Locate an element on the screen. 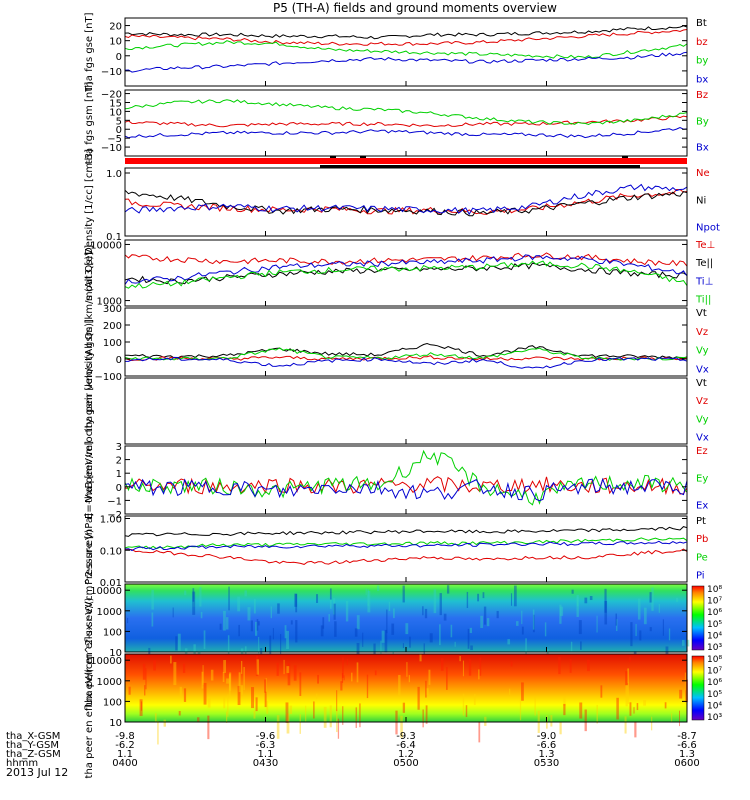 This screenshot has width=750, height=800. y-tick-label: 0.10 is located at coordinates (111, 551).